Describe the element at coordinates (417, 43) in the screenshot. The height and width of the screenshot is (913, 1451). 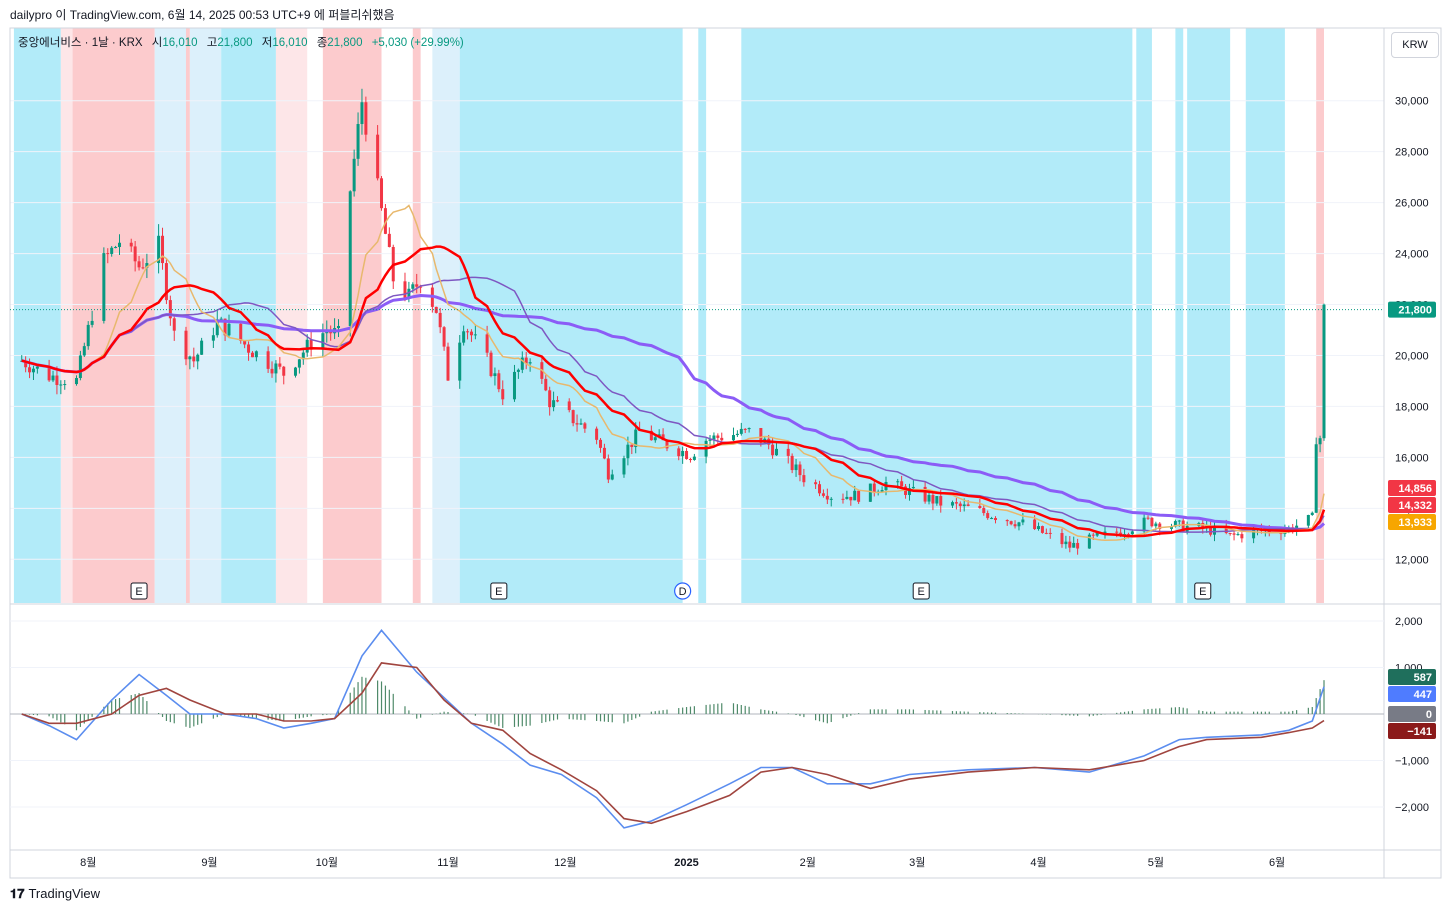
I see `change-value: +5,030 (+29.99%)` at that location.